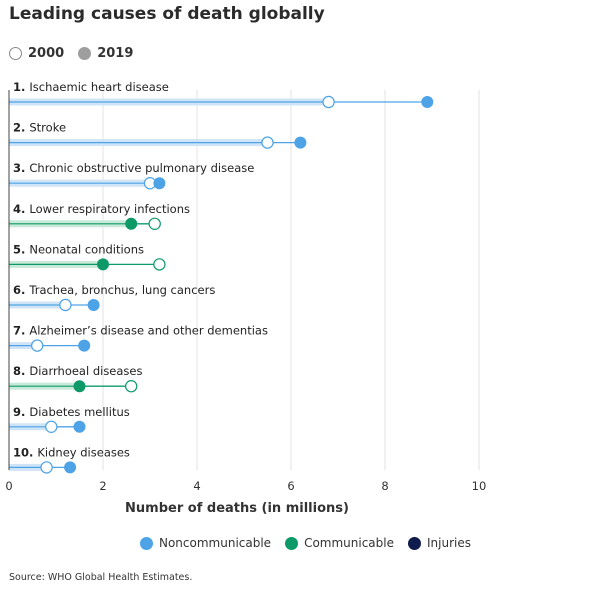 This screenshot has width=611, height=592. Describe the element at coordinates (109, 209) in the screenshot. I see `row-name: Lower respiratory infections` at that location.